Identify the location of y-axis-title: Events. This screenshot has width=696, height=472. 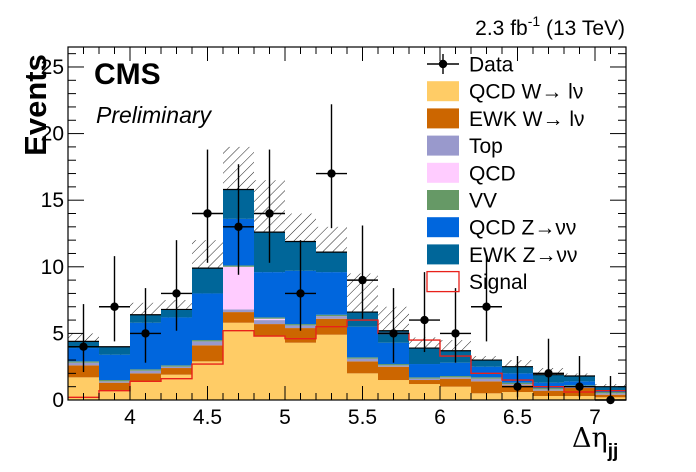
(35, 105).